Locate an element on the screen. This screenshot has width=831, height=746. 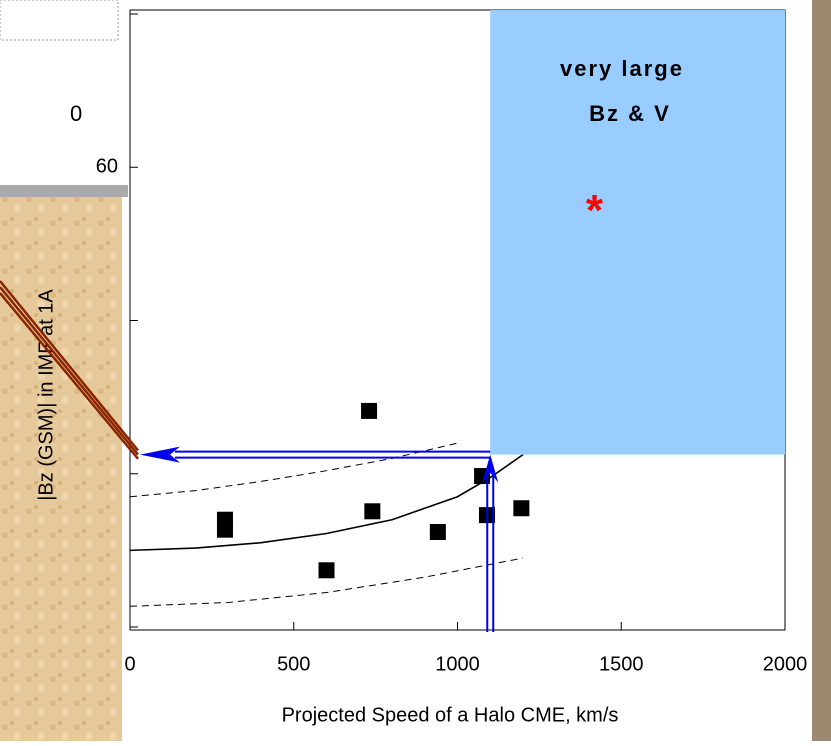
other-chart-box is located at coordinates (59, 20).